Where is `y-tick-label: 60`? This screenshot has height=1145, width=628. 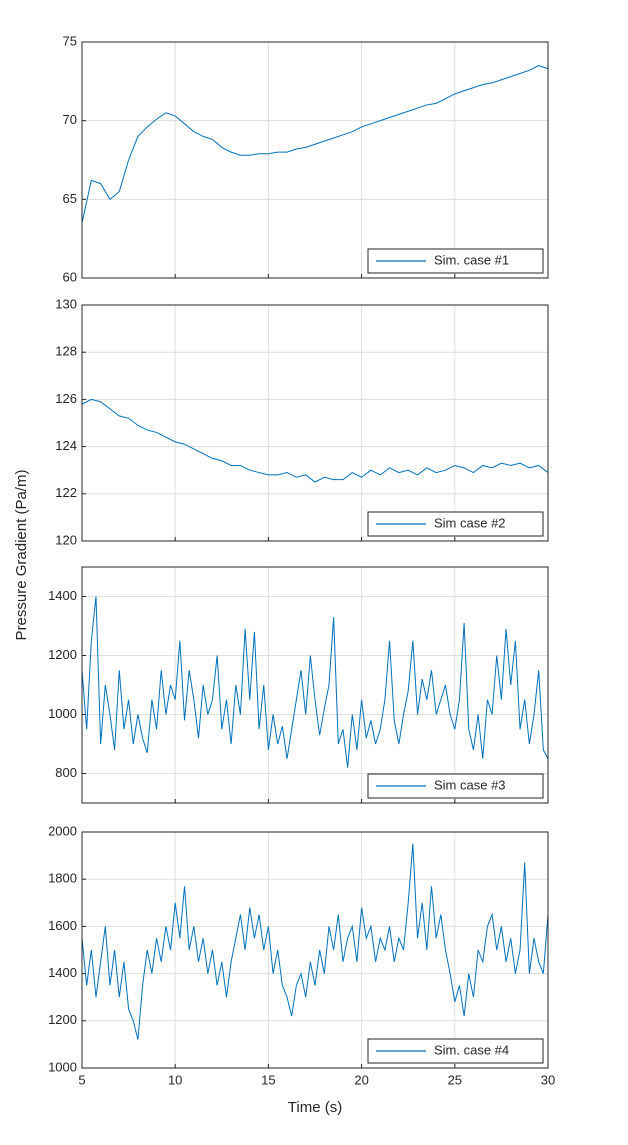
y-tick-label: 60 is located at coordinates (70, 276).